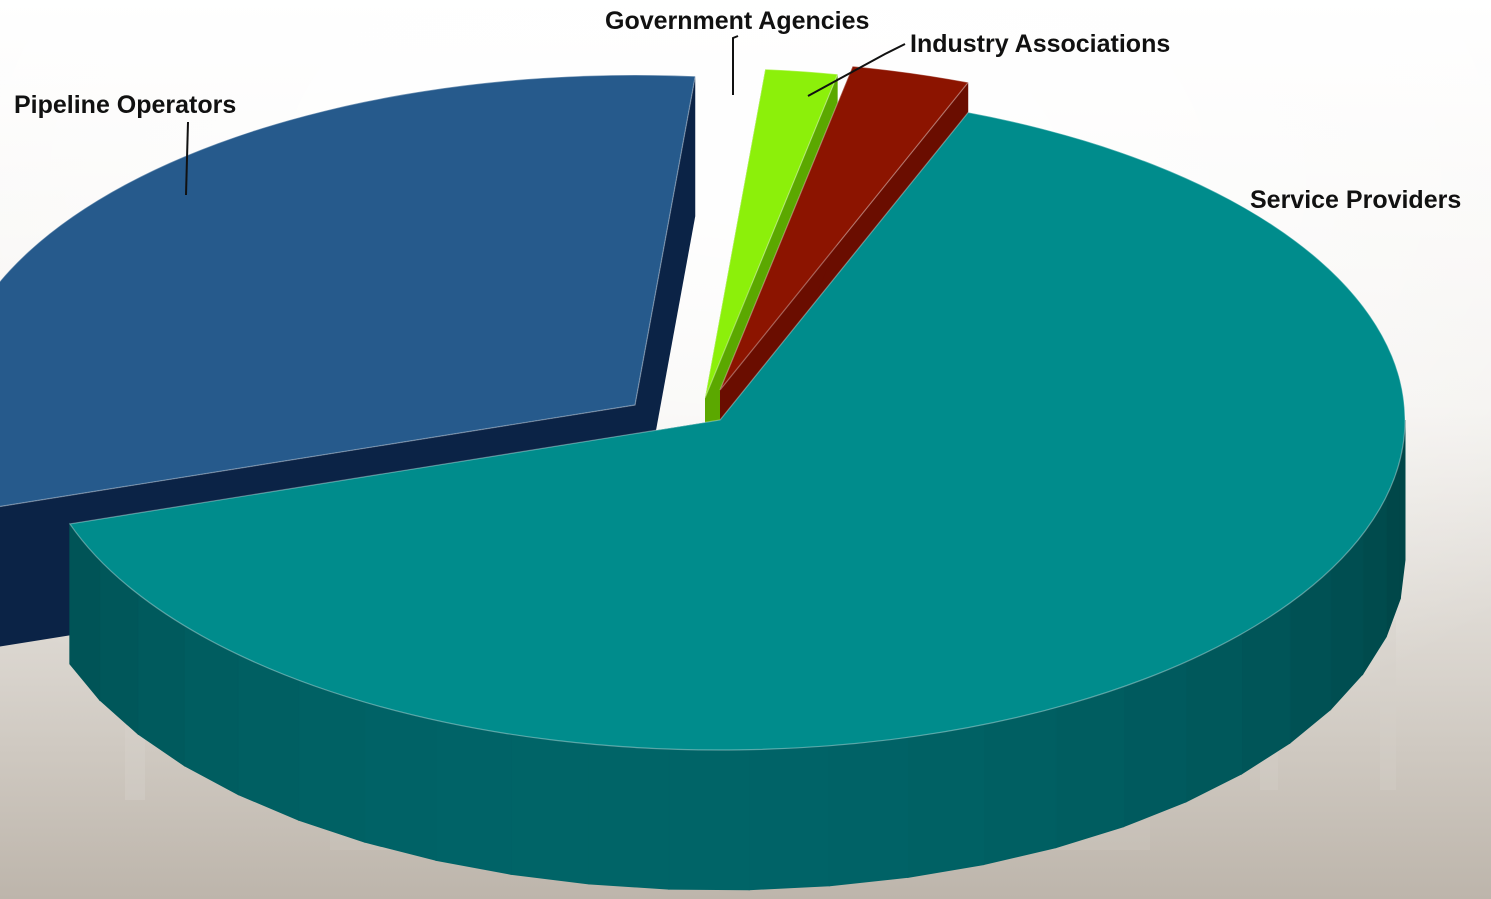 The width and height of the screenshot is (1491, 899). I want to click on leader-lines, so click(545, 115).